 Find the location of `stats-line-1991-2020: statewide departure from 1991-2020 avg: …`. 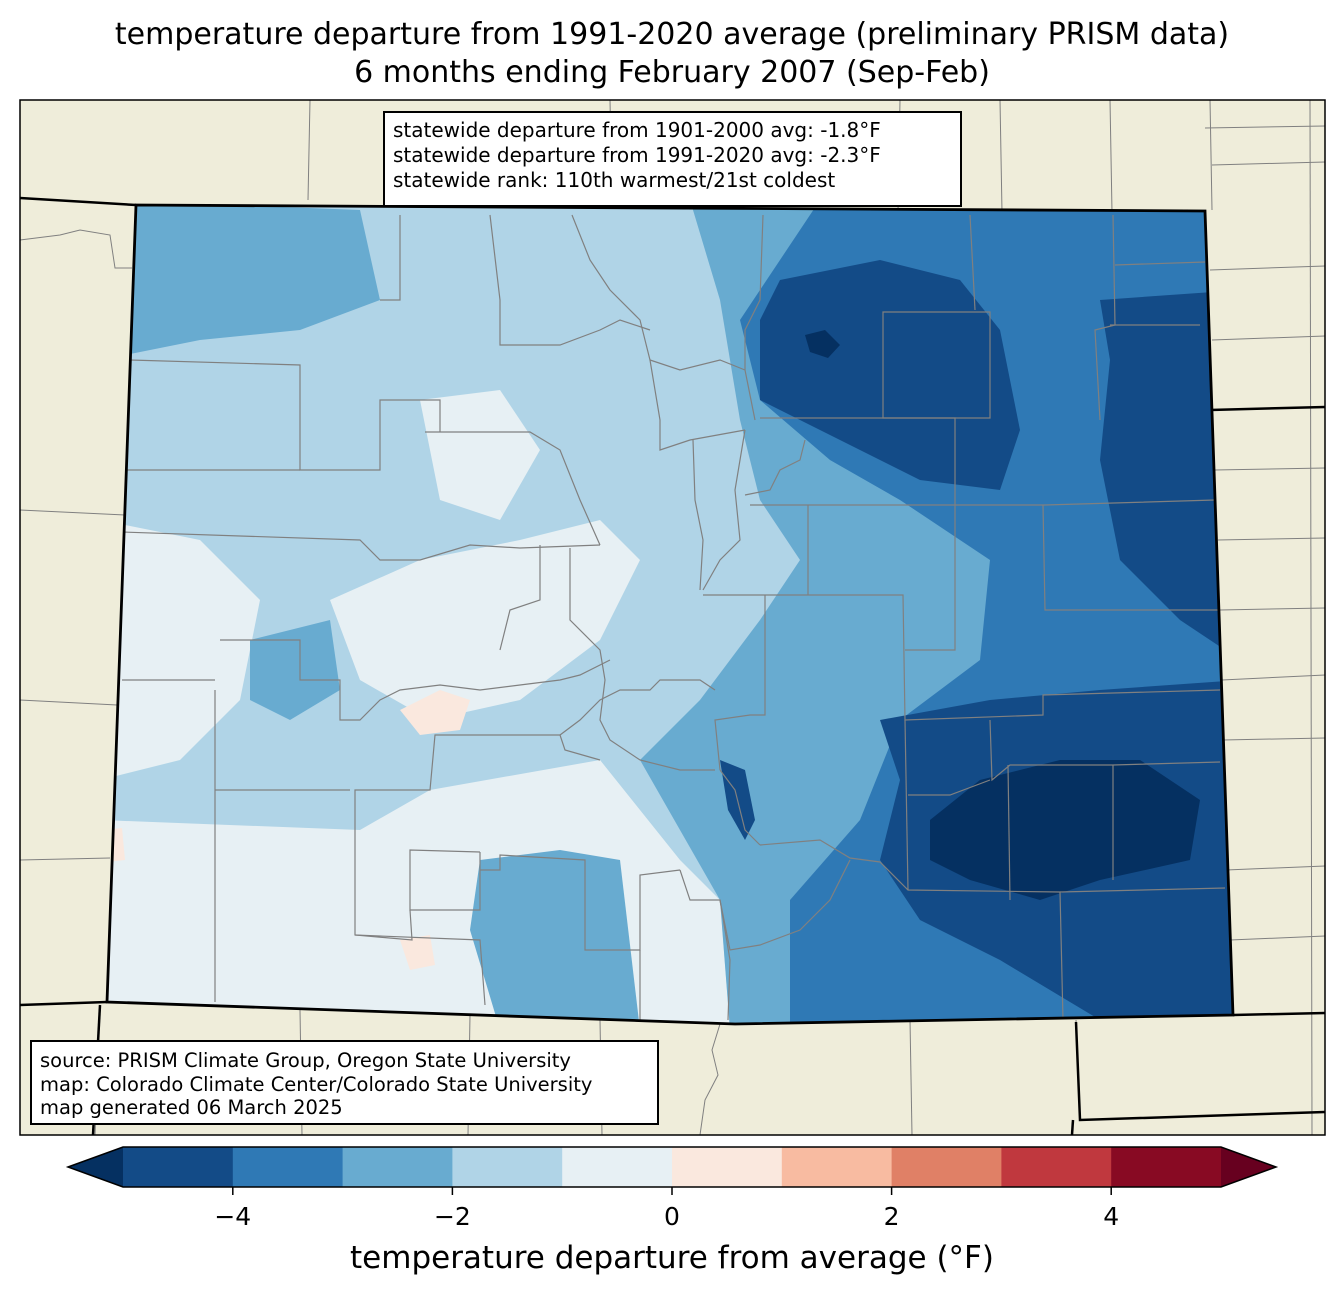

stats-line-1991-2020: statewide departure from 1991-2020 avg: … is located at coordinates (637, 155).